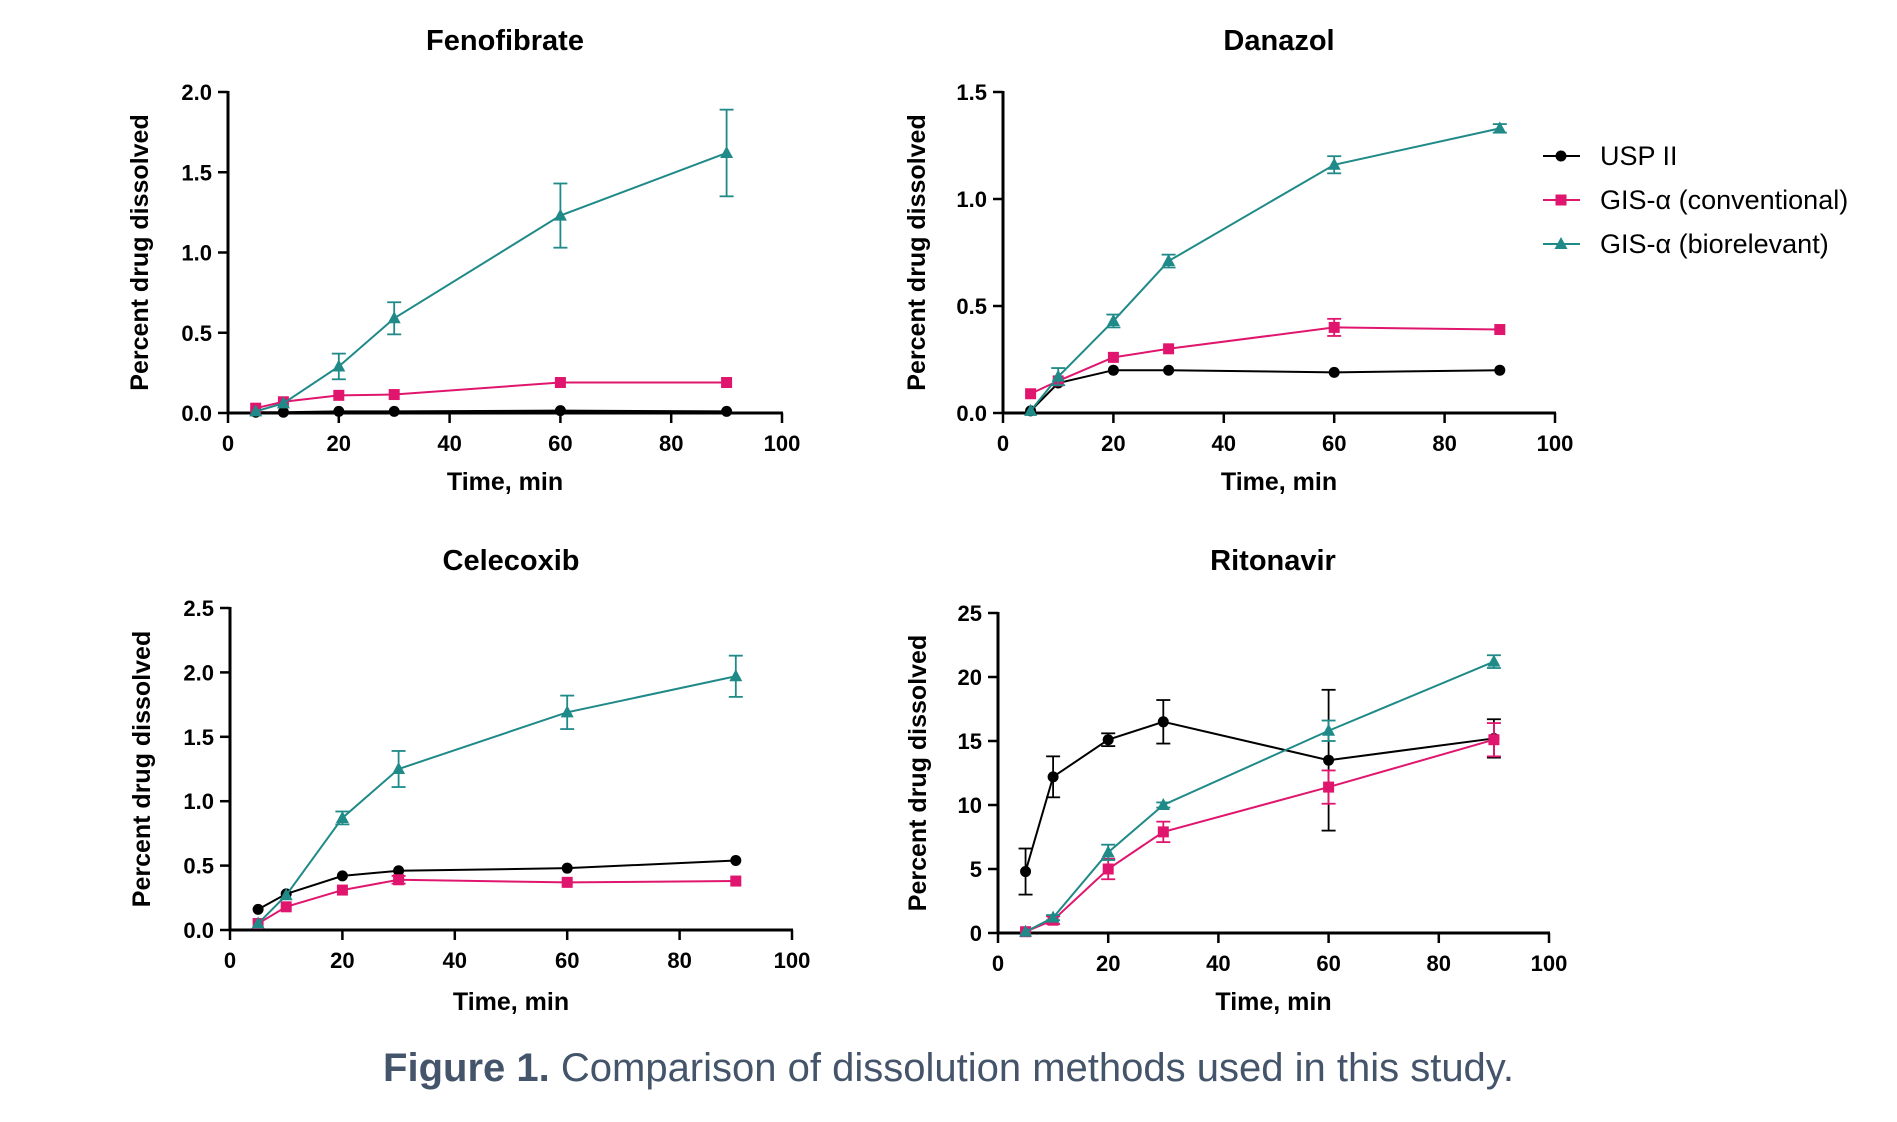 This screenshot has height=1122, width=1897. What do you see at coordinates (505, 41) in the screenshot?
I see `chart-title: Fenofibrate` at bounding box center [505, 41].